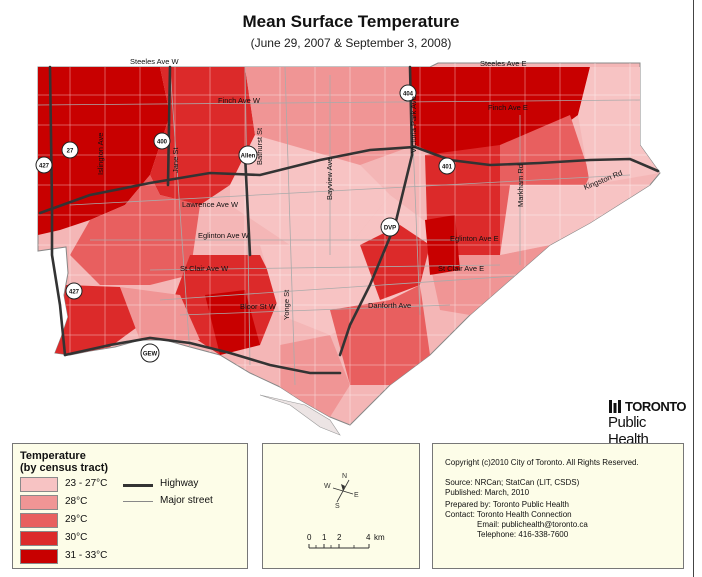 This screenshot has height=577, width=702. Describe the element at coordinates (615, 406) in the screenshot. I see `city-hall-icon` at that location.